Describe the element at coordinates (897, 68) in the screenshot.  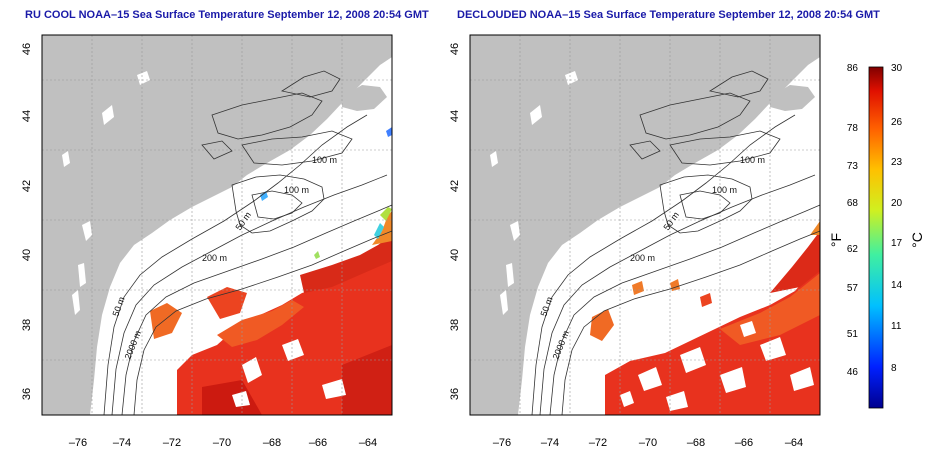
I see `c-tick-label: 30` at that location.